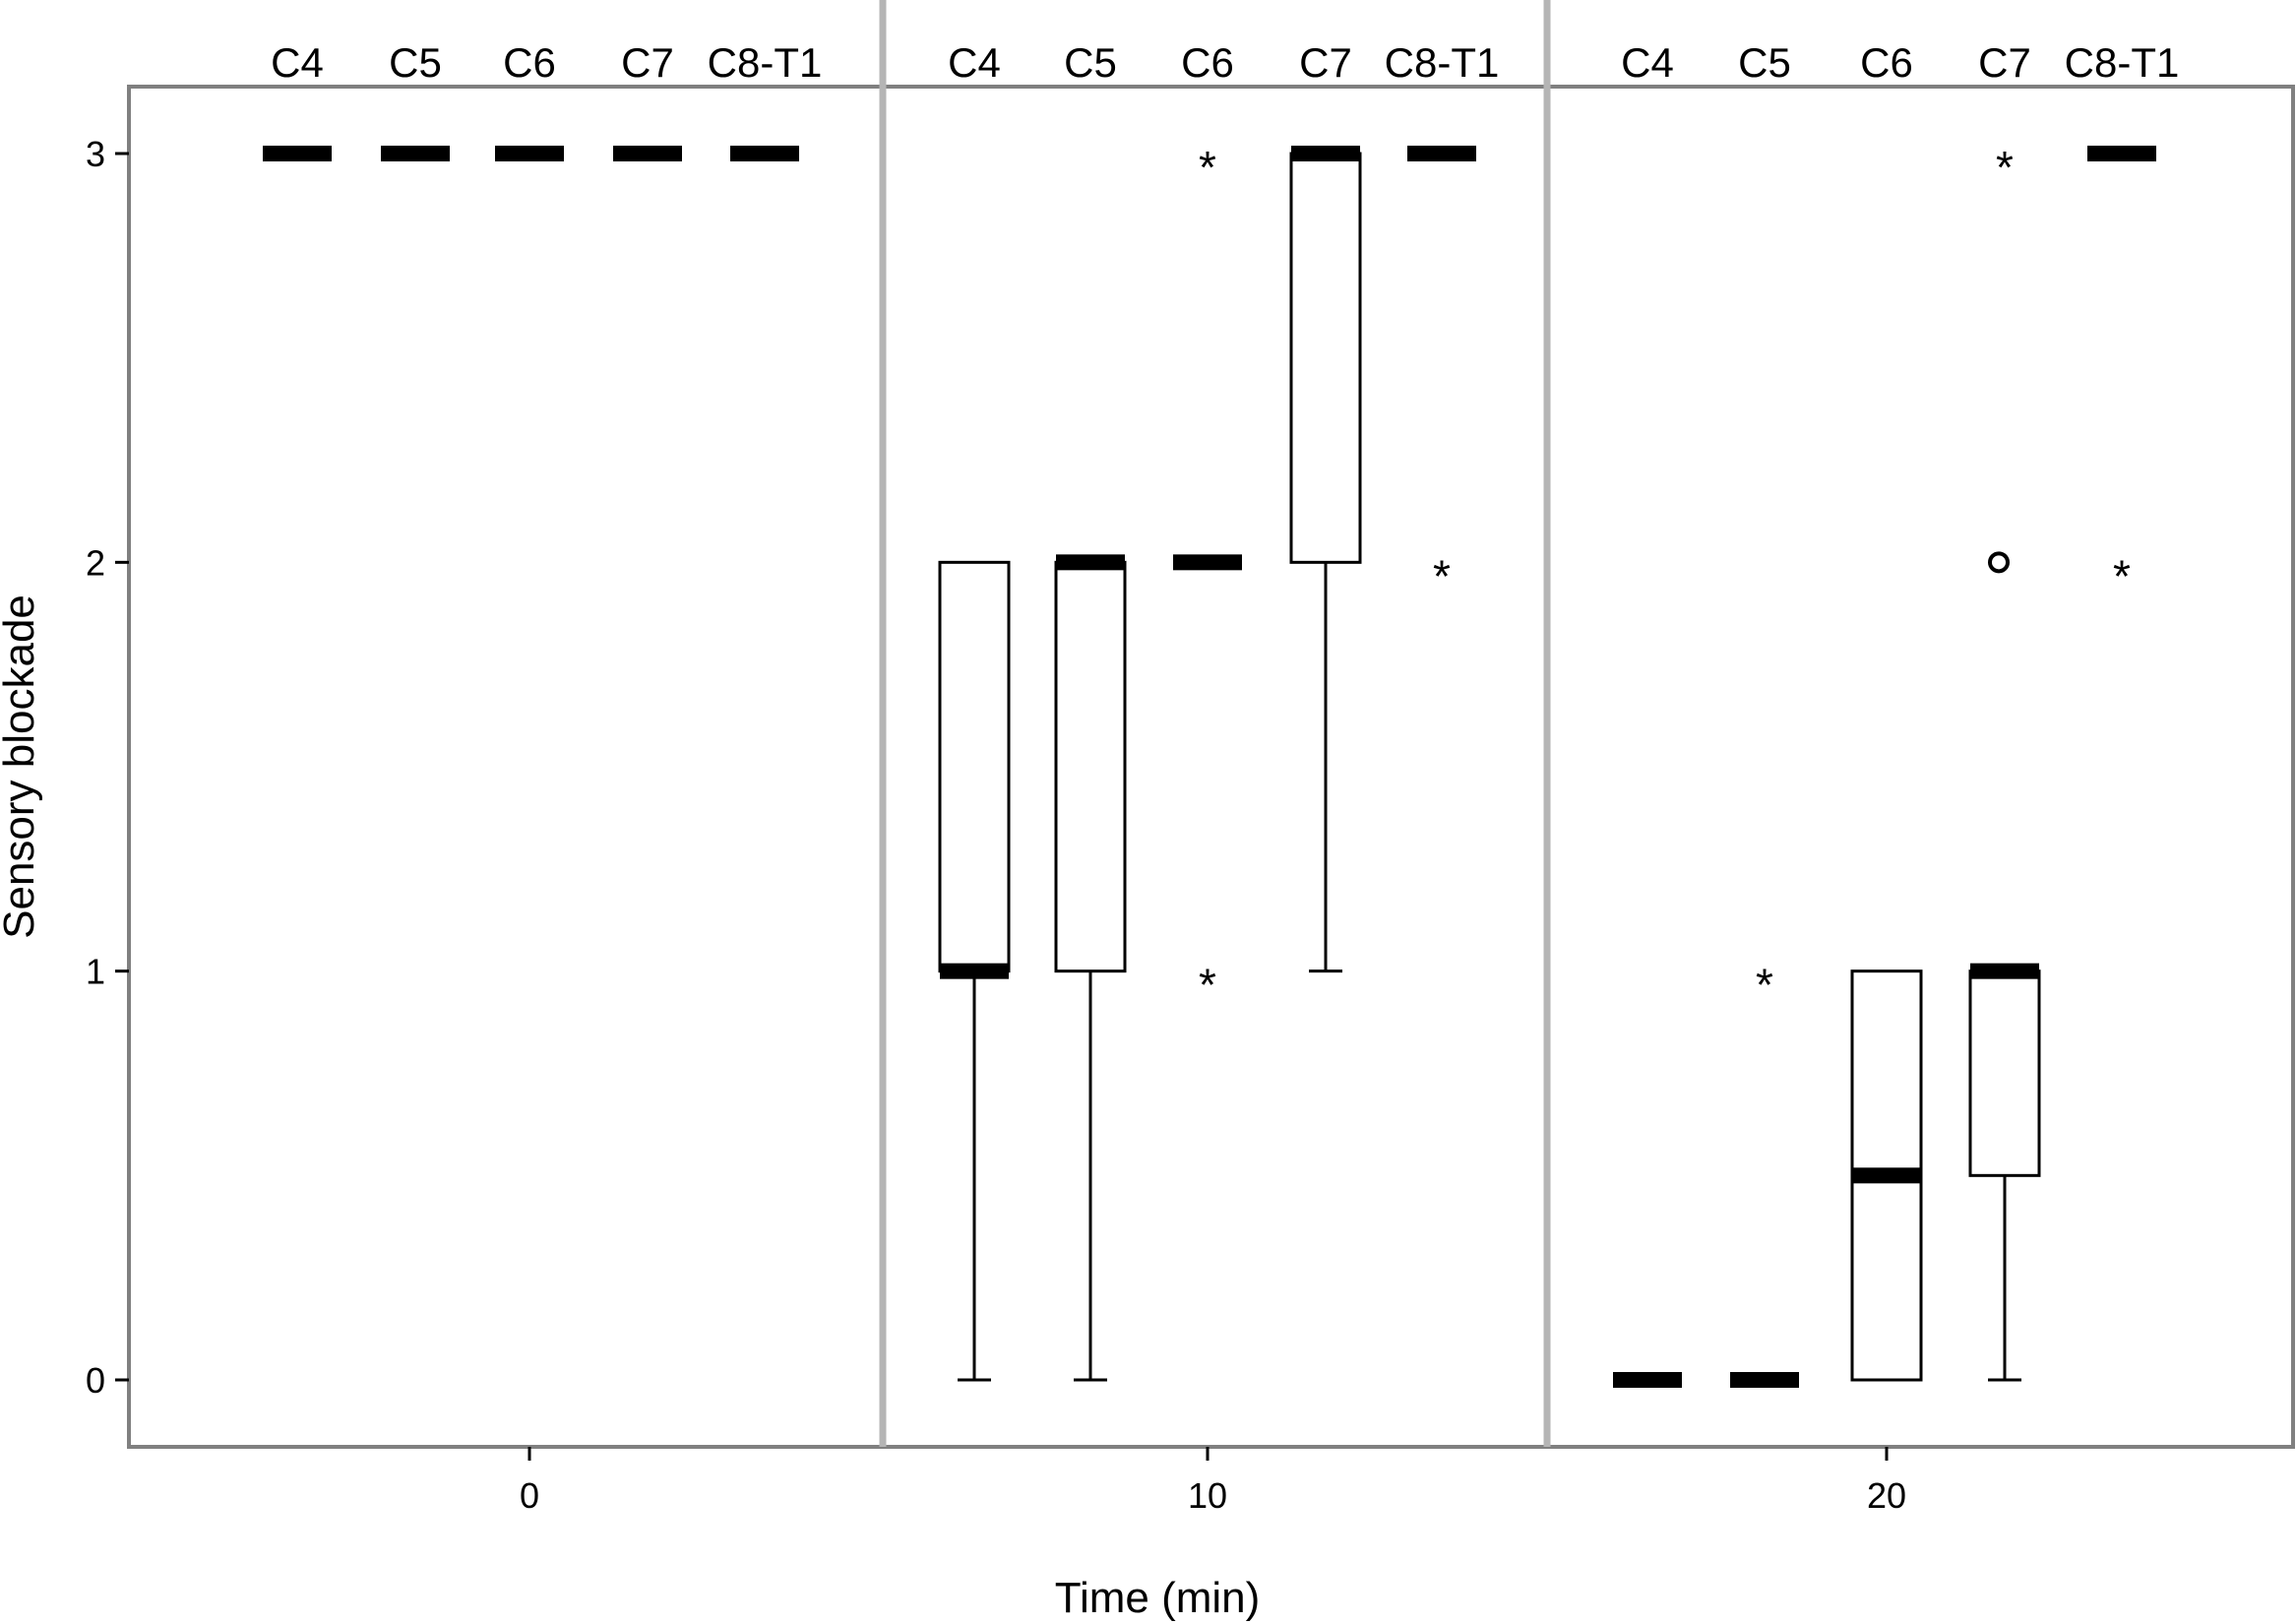 Image resolution: width=2296 pixels, height=1624 pixels. What do you see at coordinates (2005, 762) in the screenshot?
I see `box-20-C7: *` at bounding box center [2005, 762].